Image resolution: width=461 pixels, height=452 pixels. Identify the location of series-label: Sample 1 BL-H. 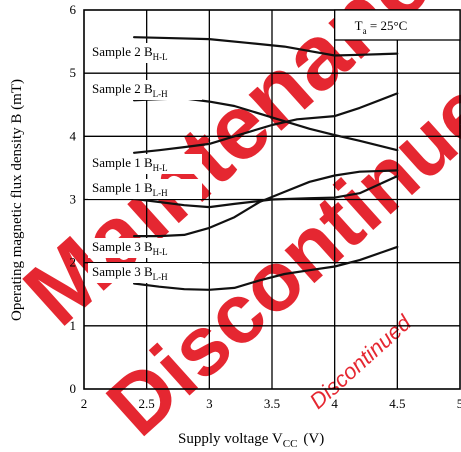
(130, 189).